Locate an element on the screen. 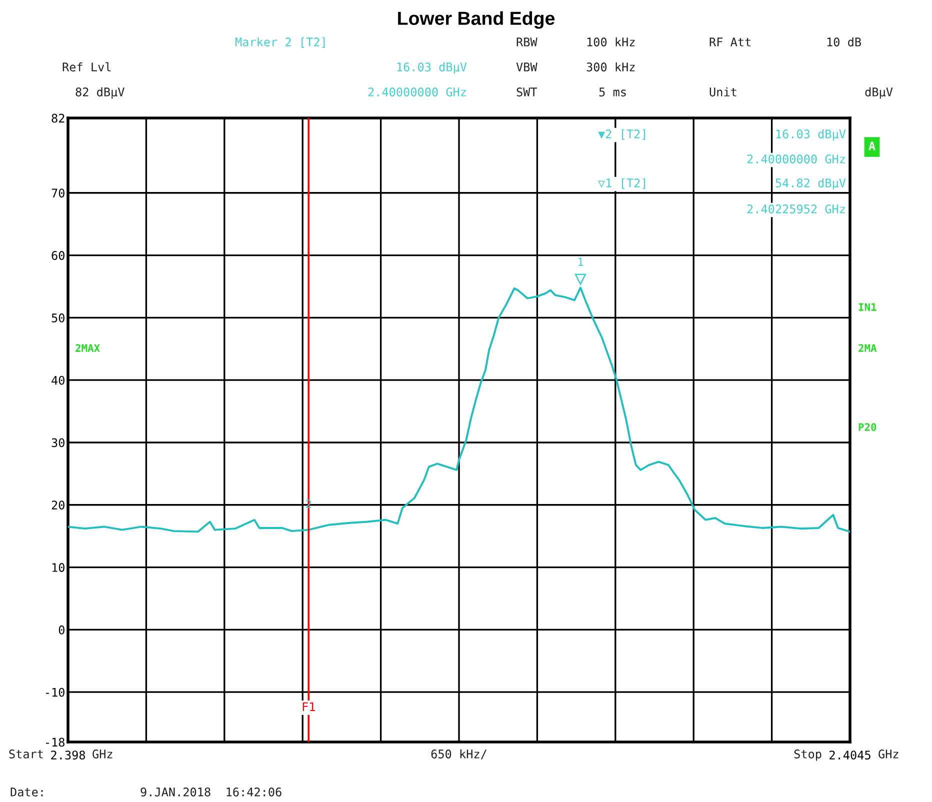 The width and height of the screenshot is (932, 802). text: RF Att is located at coordinates (730, 42).